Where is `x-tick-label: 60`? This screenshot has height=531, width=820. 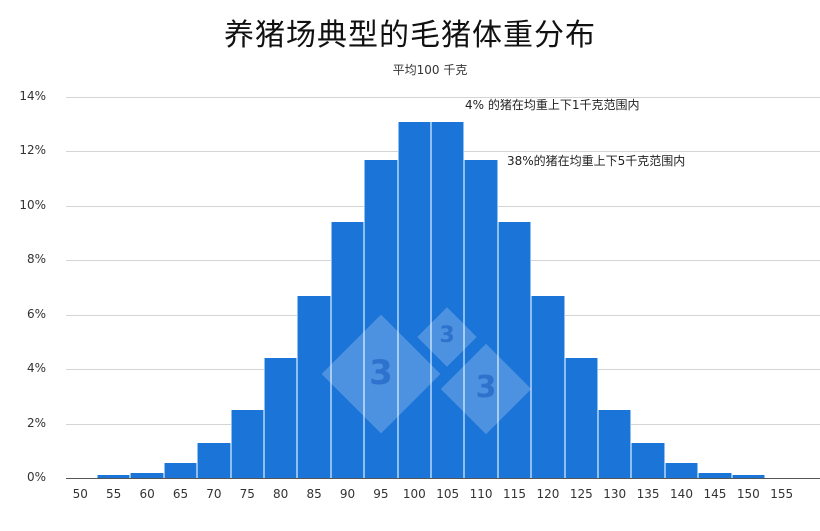 x-tick-label: 60 is located at coordinates (147, 494).